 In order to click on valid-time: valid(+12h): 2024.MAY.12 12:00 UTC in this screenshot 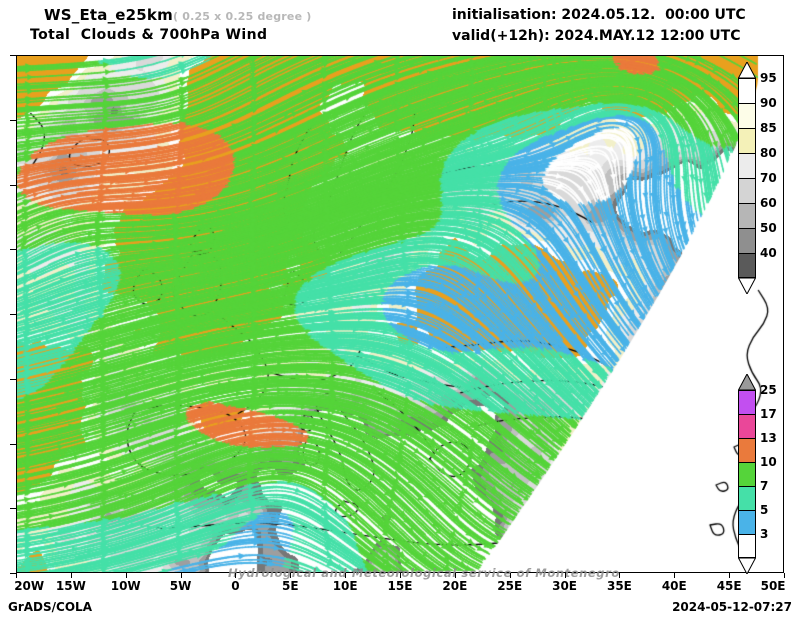, I will do `click(596, 36)`.